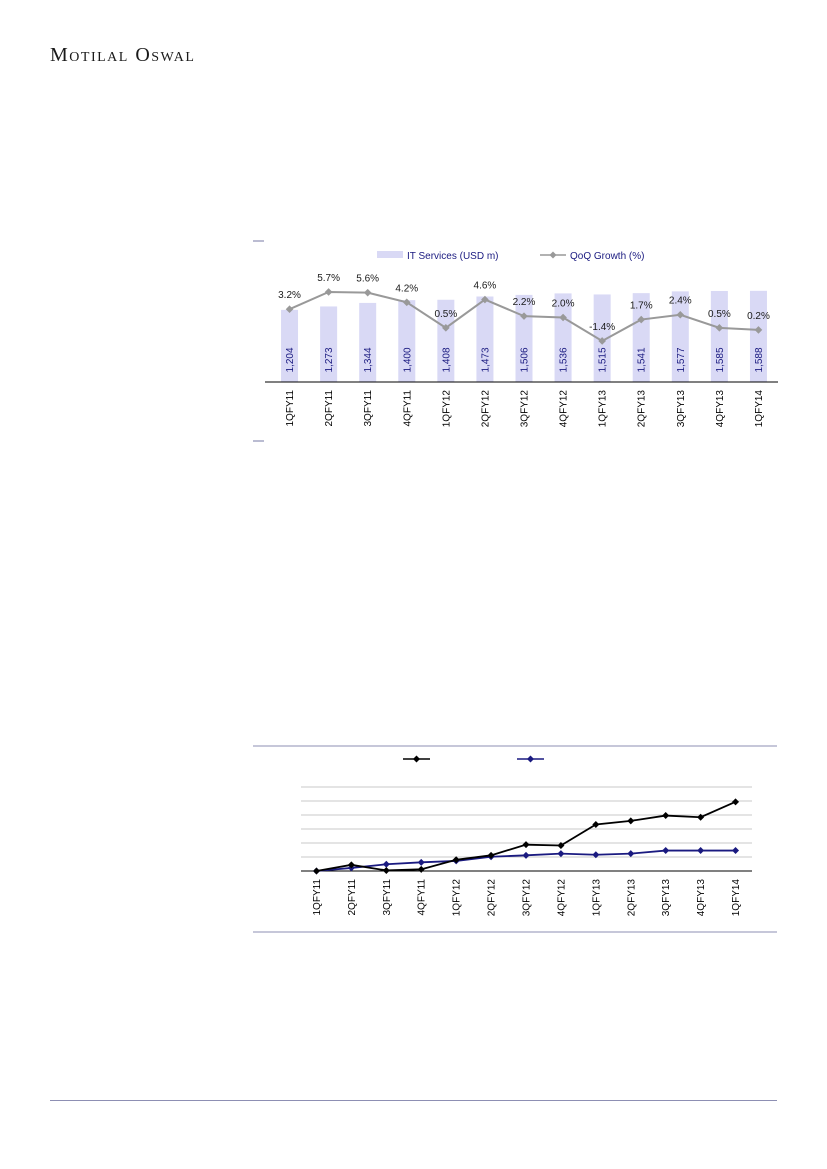 This screenshot has height=1169, width=827. Describe the element at coordinates (561, 898) in the screenshot. I see `x-tick-label: 4QFY12` at that location.